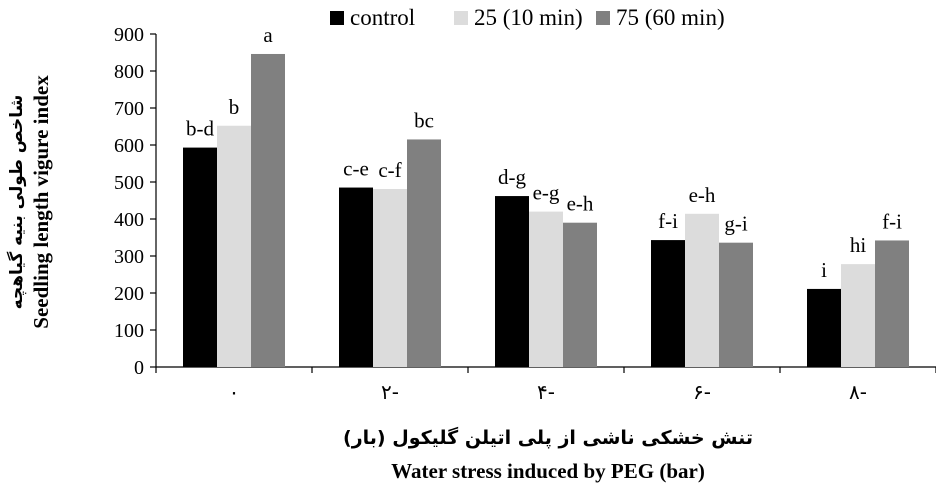 Image resolution: width=936 pixels, height=484 pixels. What do you see at coordinates (546, 392) in the screenshot?
I see `x-category-label: ۴-` at bounding box center [546, 392].